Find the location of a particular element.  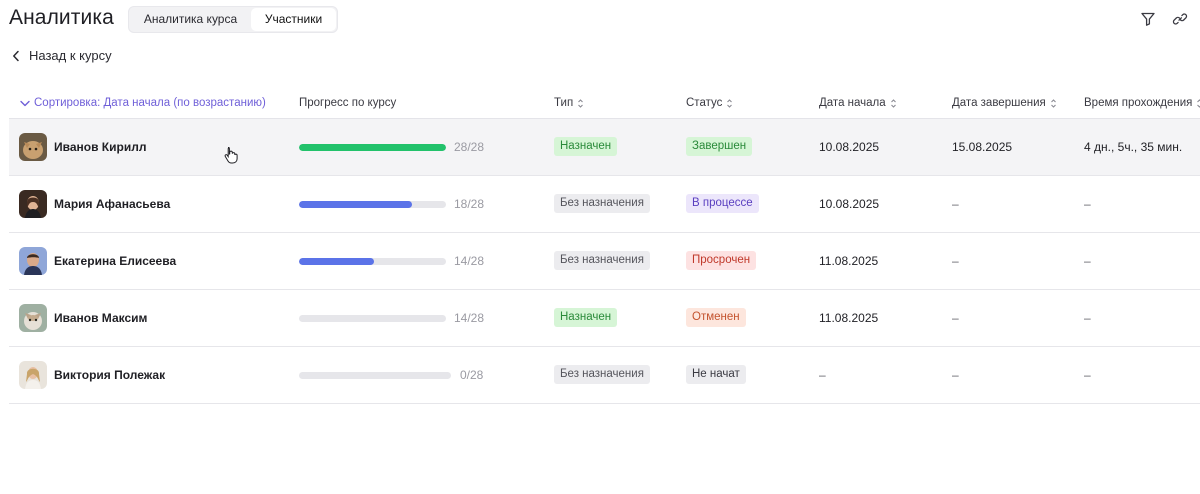

progress-count: 18/28 is located at coordinates (469, 204).